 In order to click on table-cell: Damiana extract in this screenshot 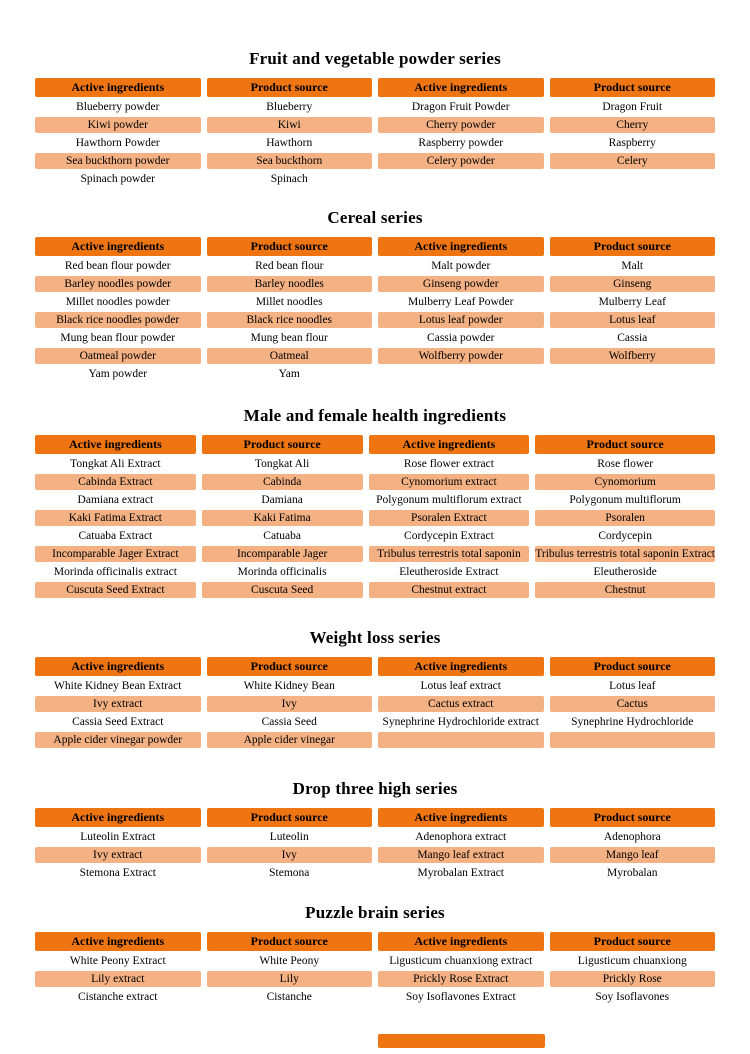, I will do `click(115, 500)`.